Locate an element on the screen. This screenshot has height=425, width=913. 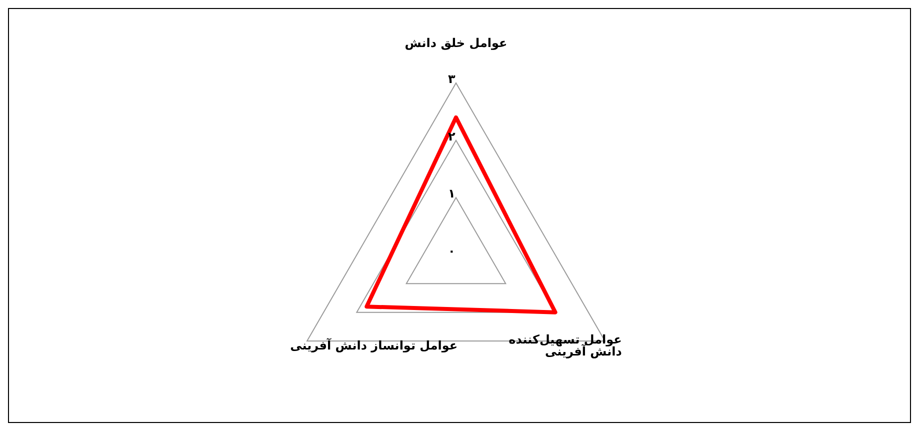
spoke-label: عوامل تسهیل‌کننده دانش آفرینی is located at coordinates (565, 345).